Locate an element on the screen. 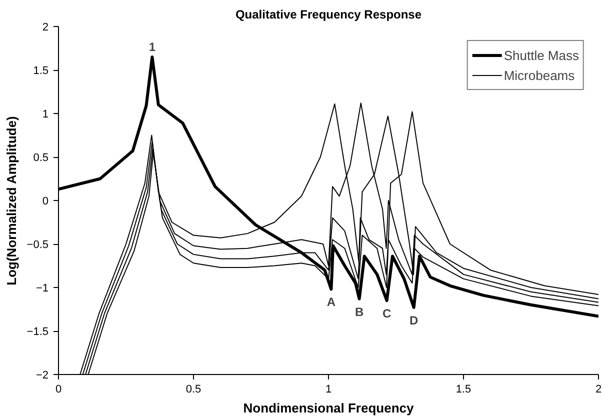  legend-label: Microbeams is located at coordinates (539, 75).